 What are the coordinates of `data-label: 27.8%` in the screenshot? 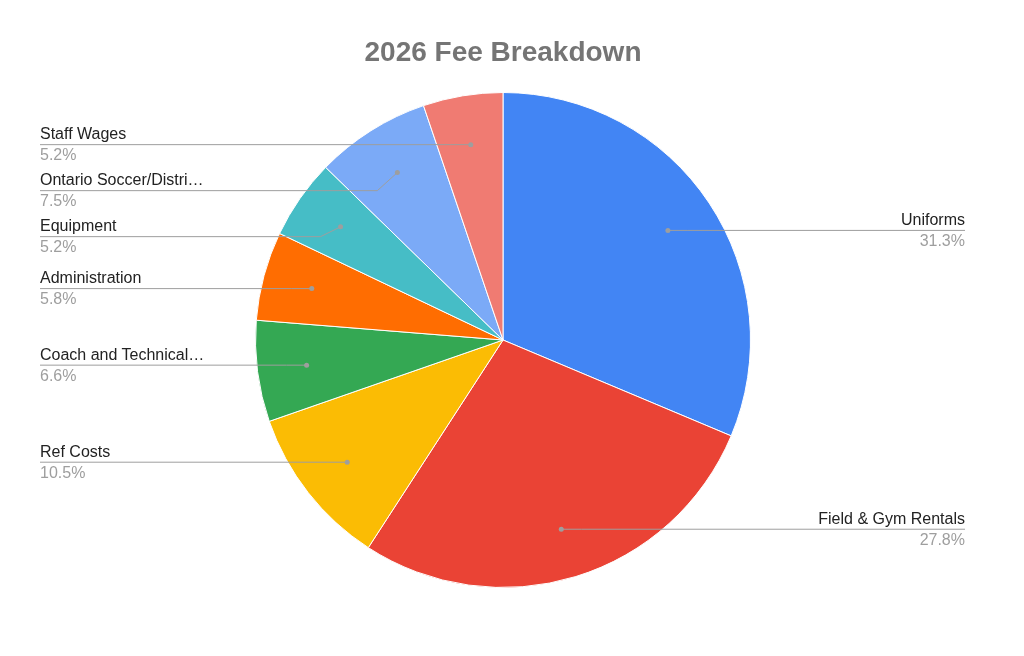 It's located at (942, 539).